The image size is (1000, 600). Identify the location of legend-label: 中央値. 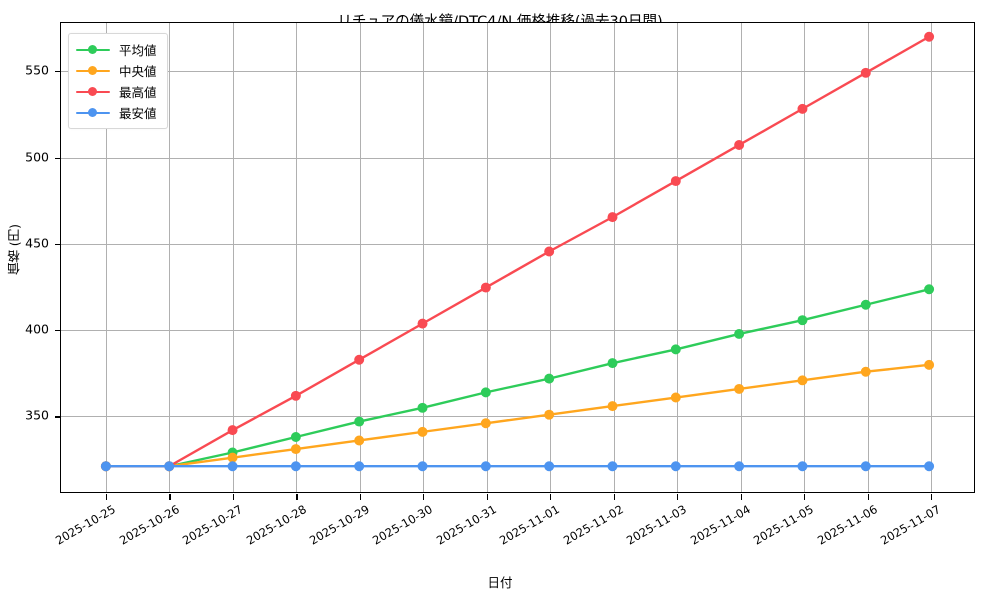
(138, 71).